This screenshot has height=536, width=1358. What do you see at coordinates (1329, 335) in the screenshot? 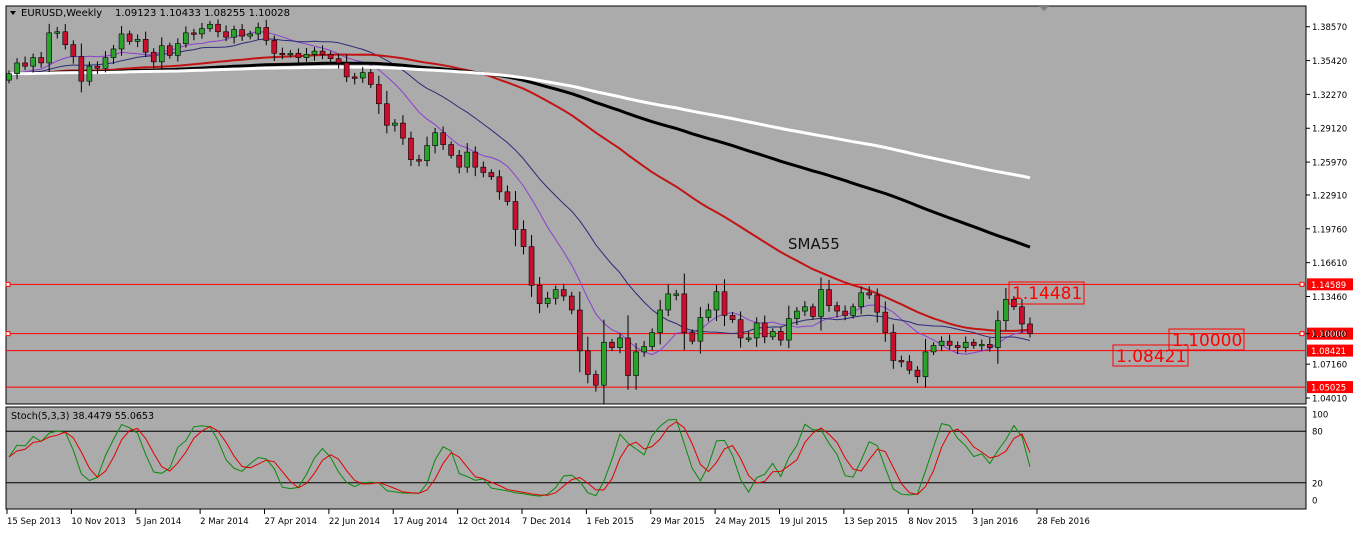
I see `price-tick-label: 1.10000` at bounding box center [1329, 335].